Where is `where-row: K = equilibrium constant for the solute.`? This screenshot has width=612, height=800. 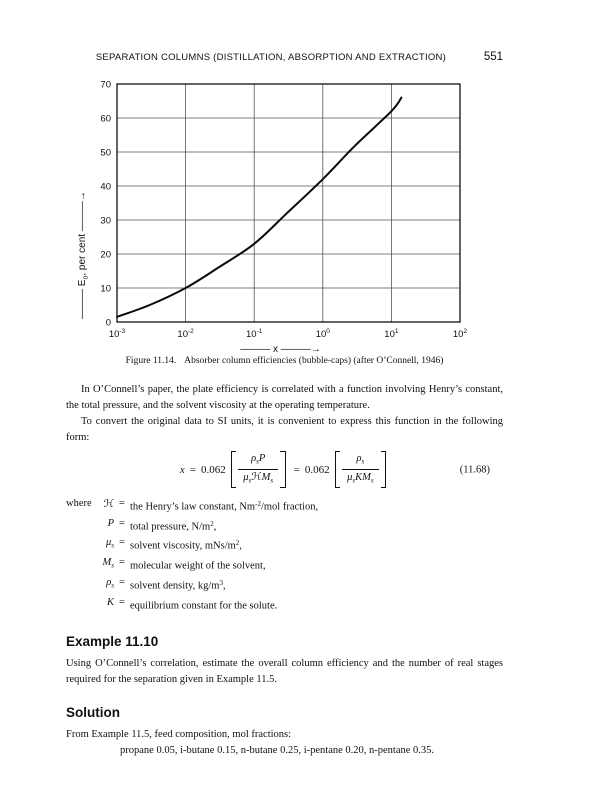 where-row: K = equilibrium constant for the solute. is located at coordinates (192, 604).